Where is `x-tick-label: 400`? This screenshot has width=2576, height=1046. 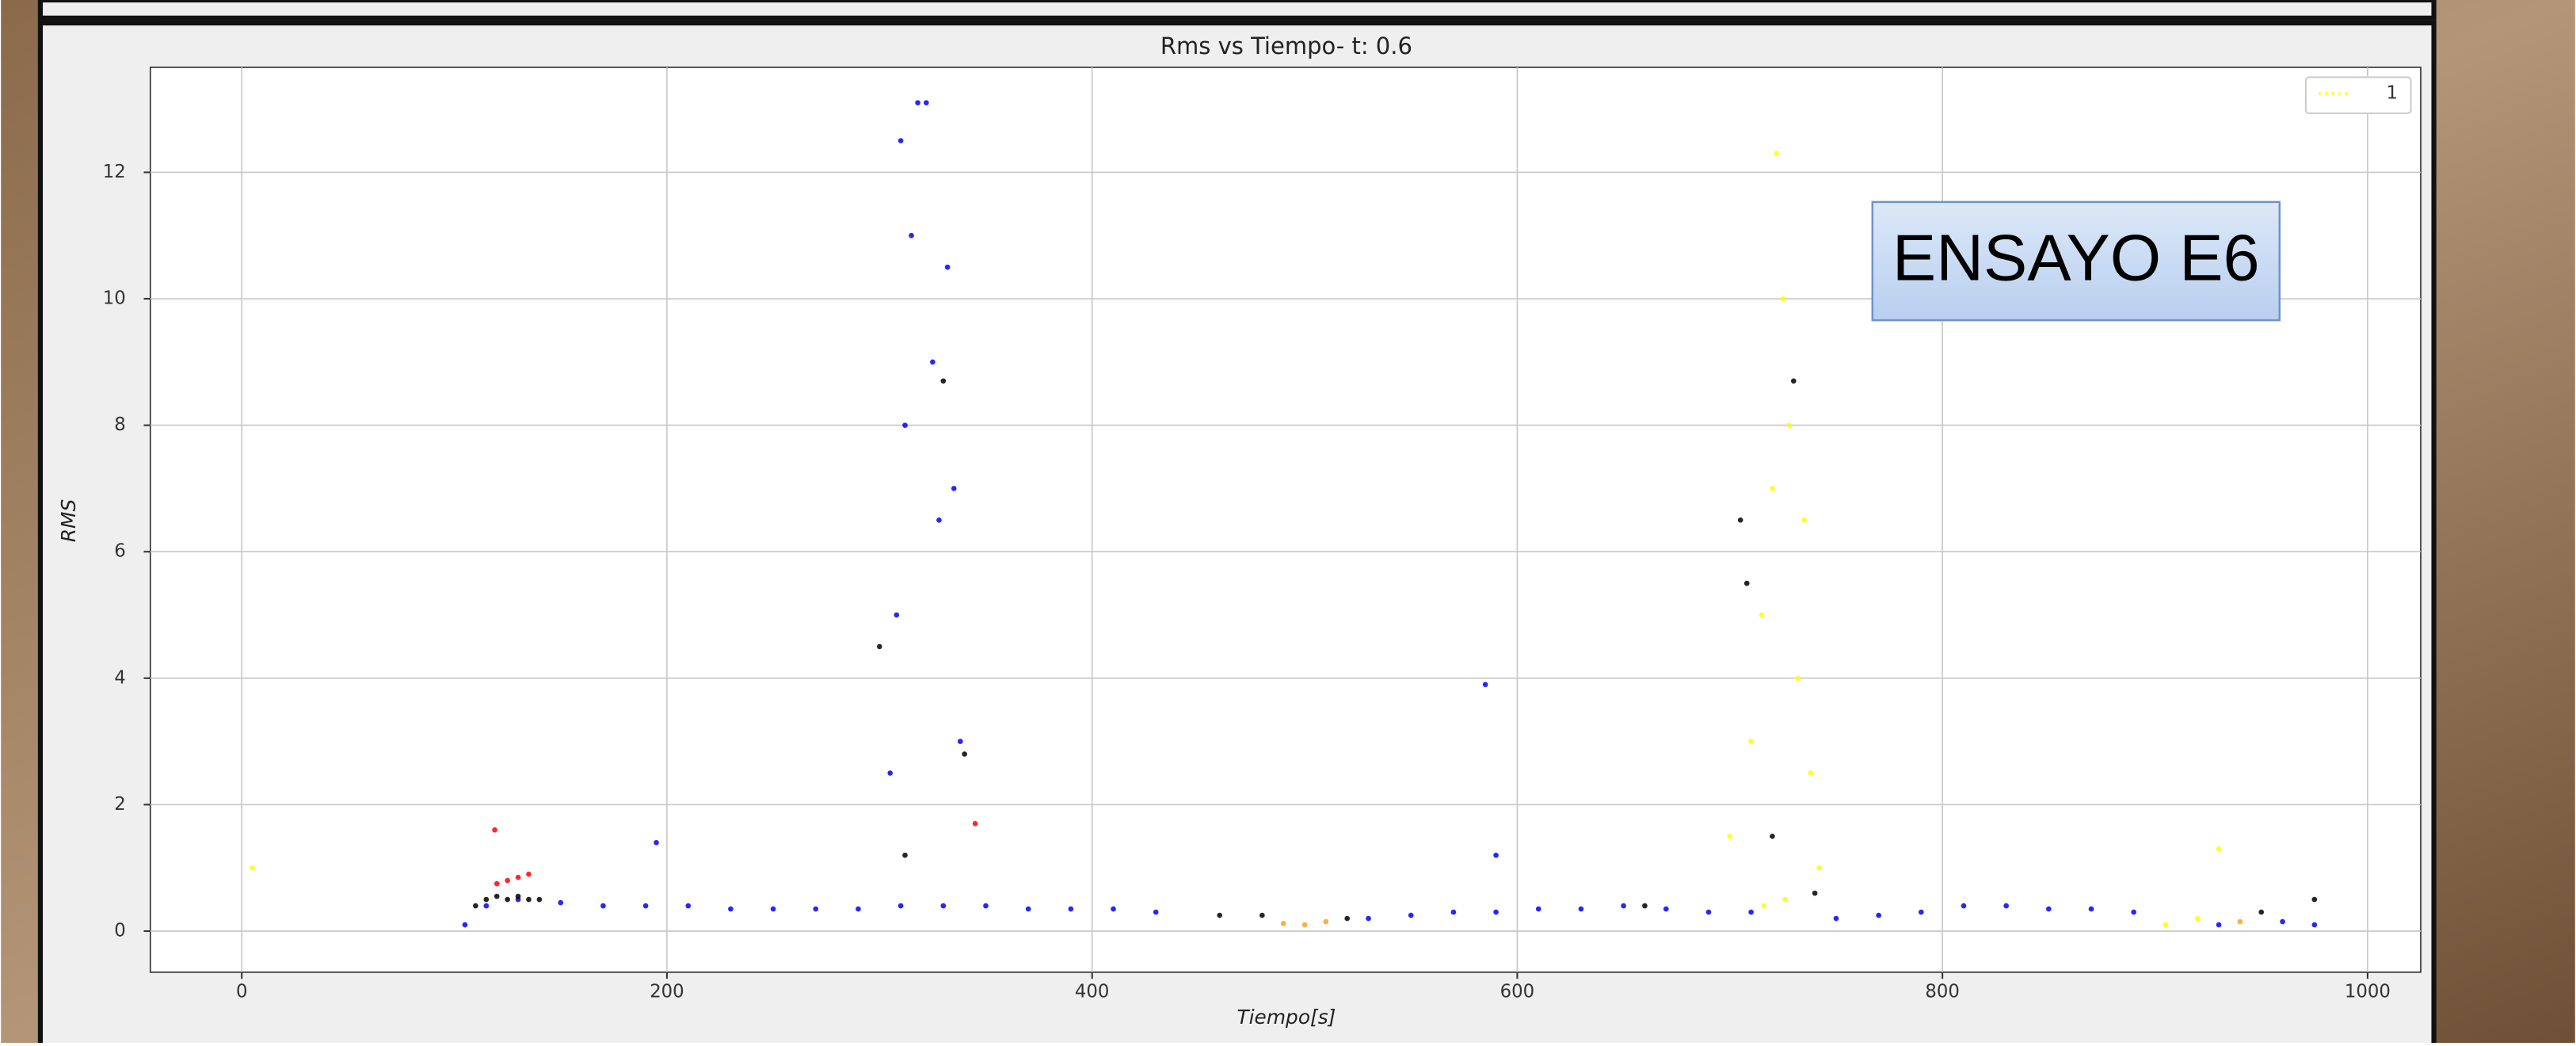
x-tick-label: 400 is located at coordinates (1092, 991).